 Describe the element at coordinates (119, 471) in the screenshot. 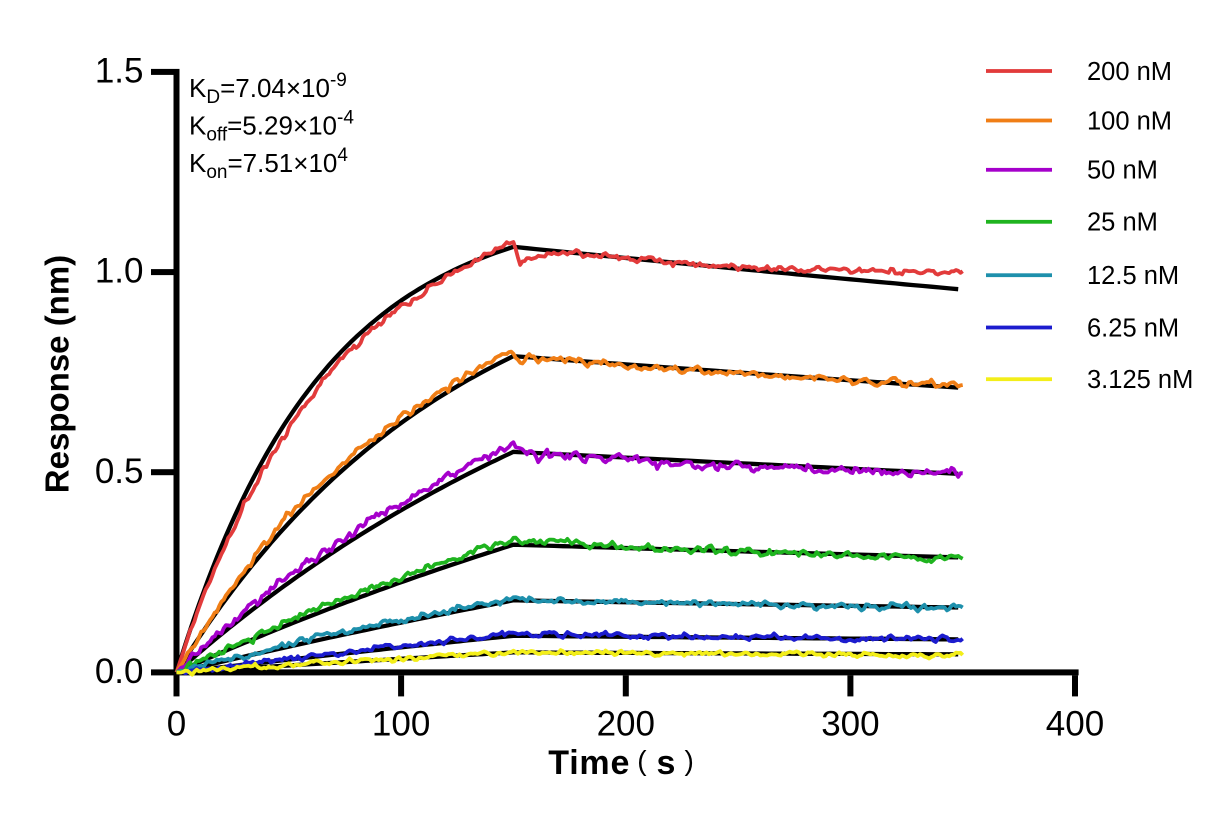

I see `svg-text: 0.5` at that location.